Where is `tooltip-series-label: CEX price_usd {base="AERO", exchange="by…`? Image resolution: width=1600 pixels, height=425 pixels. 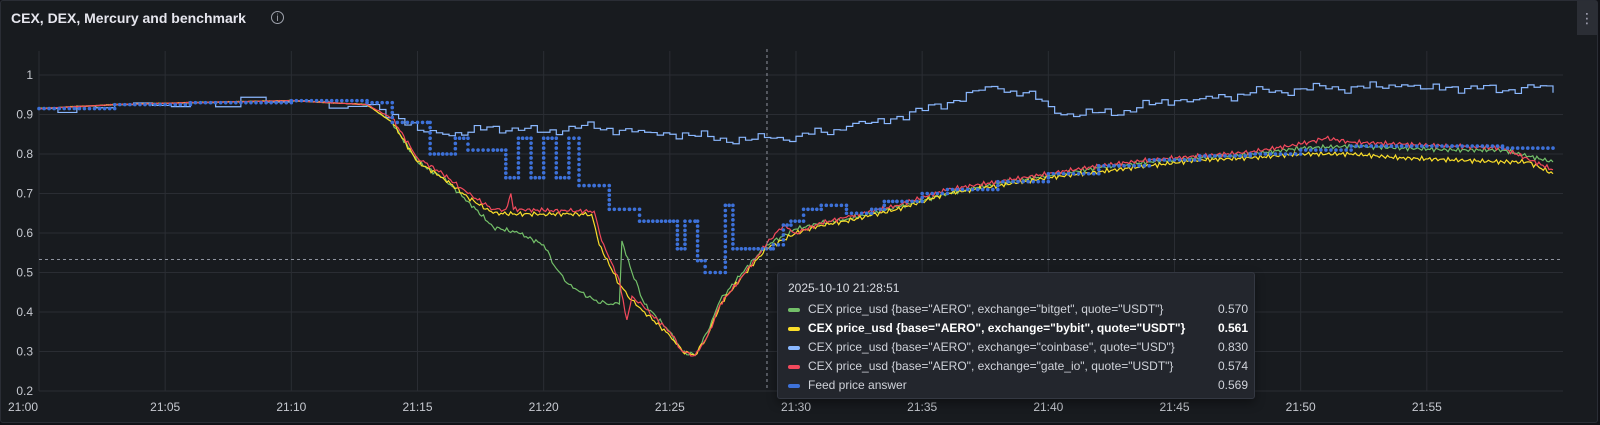
tooltip-series-label: CEX price_usd {base="AERO", exchange="by… is located at coordinates (997, 328).